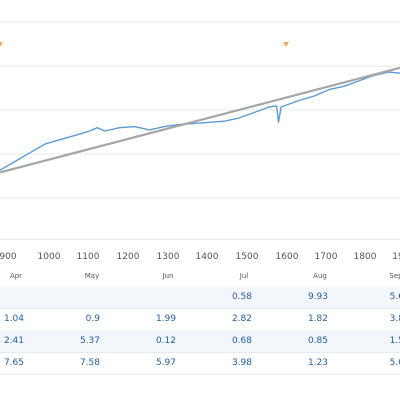 The width and height of the screenshot is (400, 400). Describe the element at coordinates (92, 319) in the screenshot. I see `table-cell: 0.9` at that location.